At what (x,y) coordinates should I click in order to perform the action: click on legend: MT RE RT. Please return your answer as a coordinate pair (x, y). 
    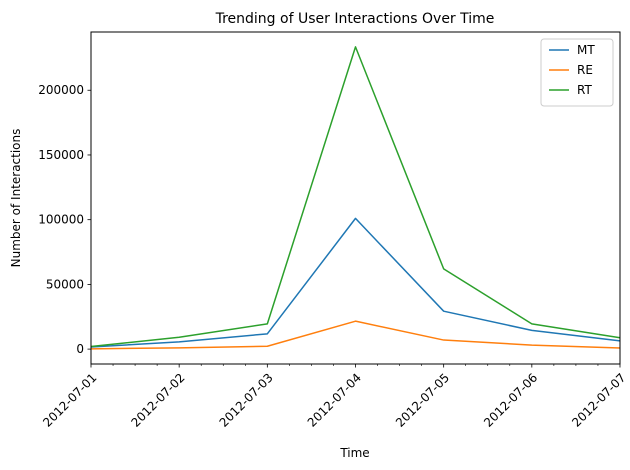
    Looking at the image, I should click on (577, 72).